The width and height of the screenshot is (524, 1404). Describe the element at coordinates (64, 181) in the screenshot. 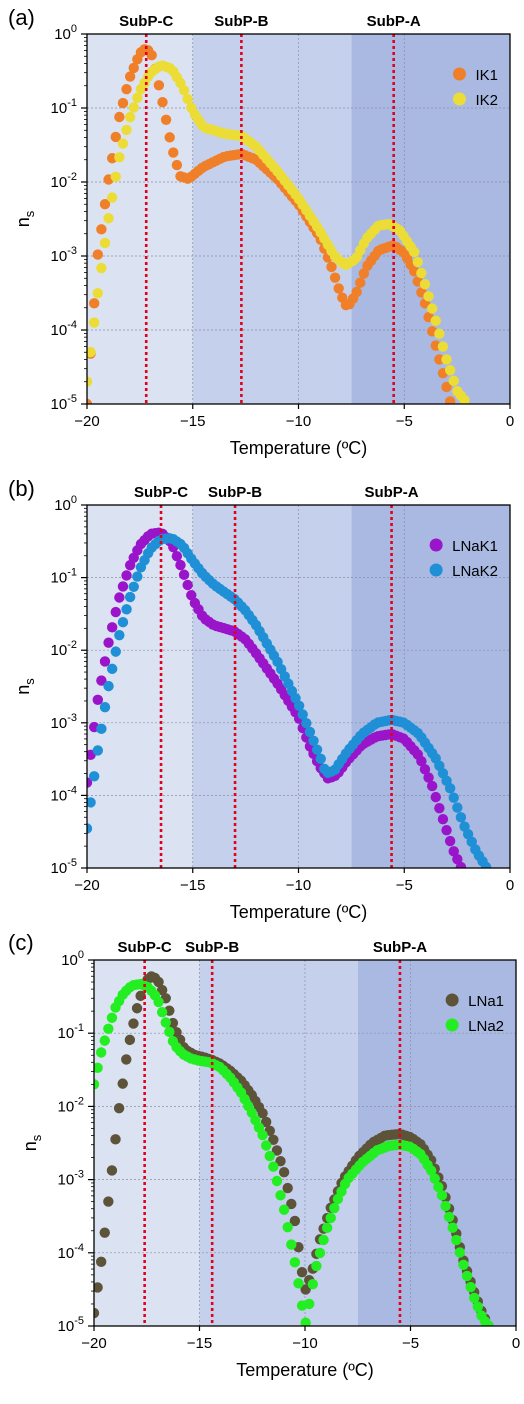

I see `y-tick-label: 10⁻²` at that location.